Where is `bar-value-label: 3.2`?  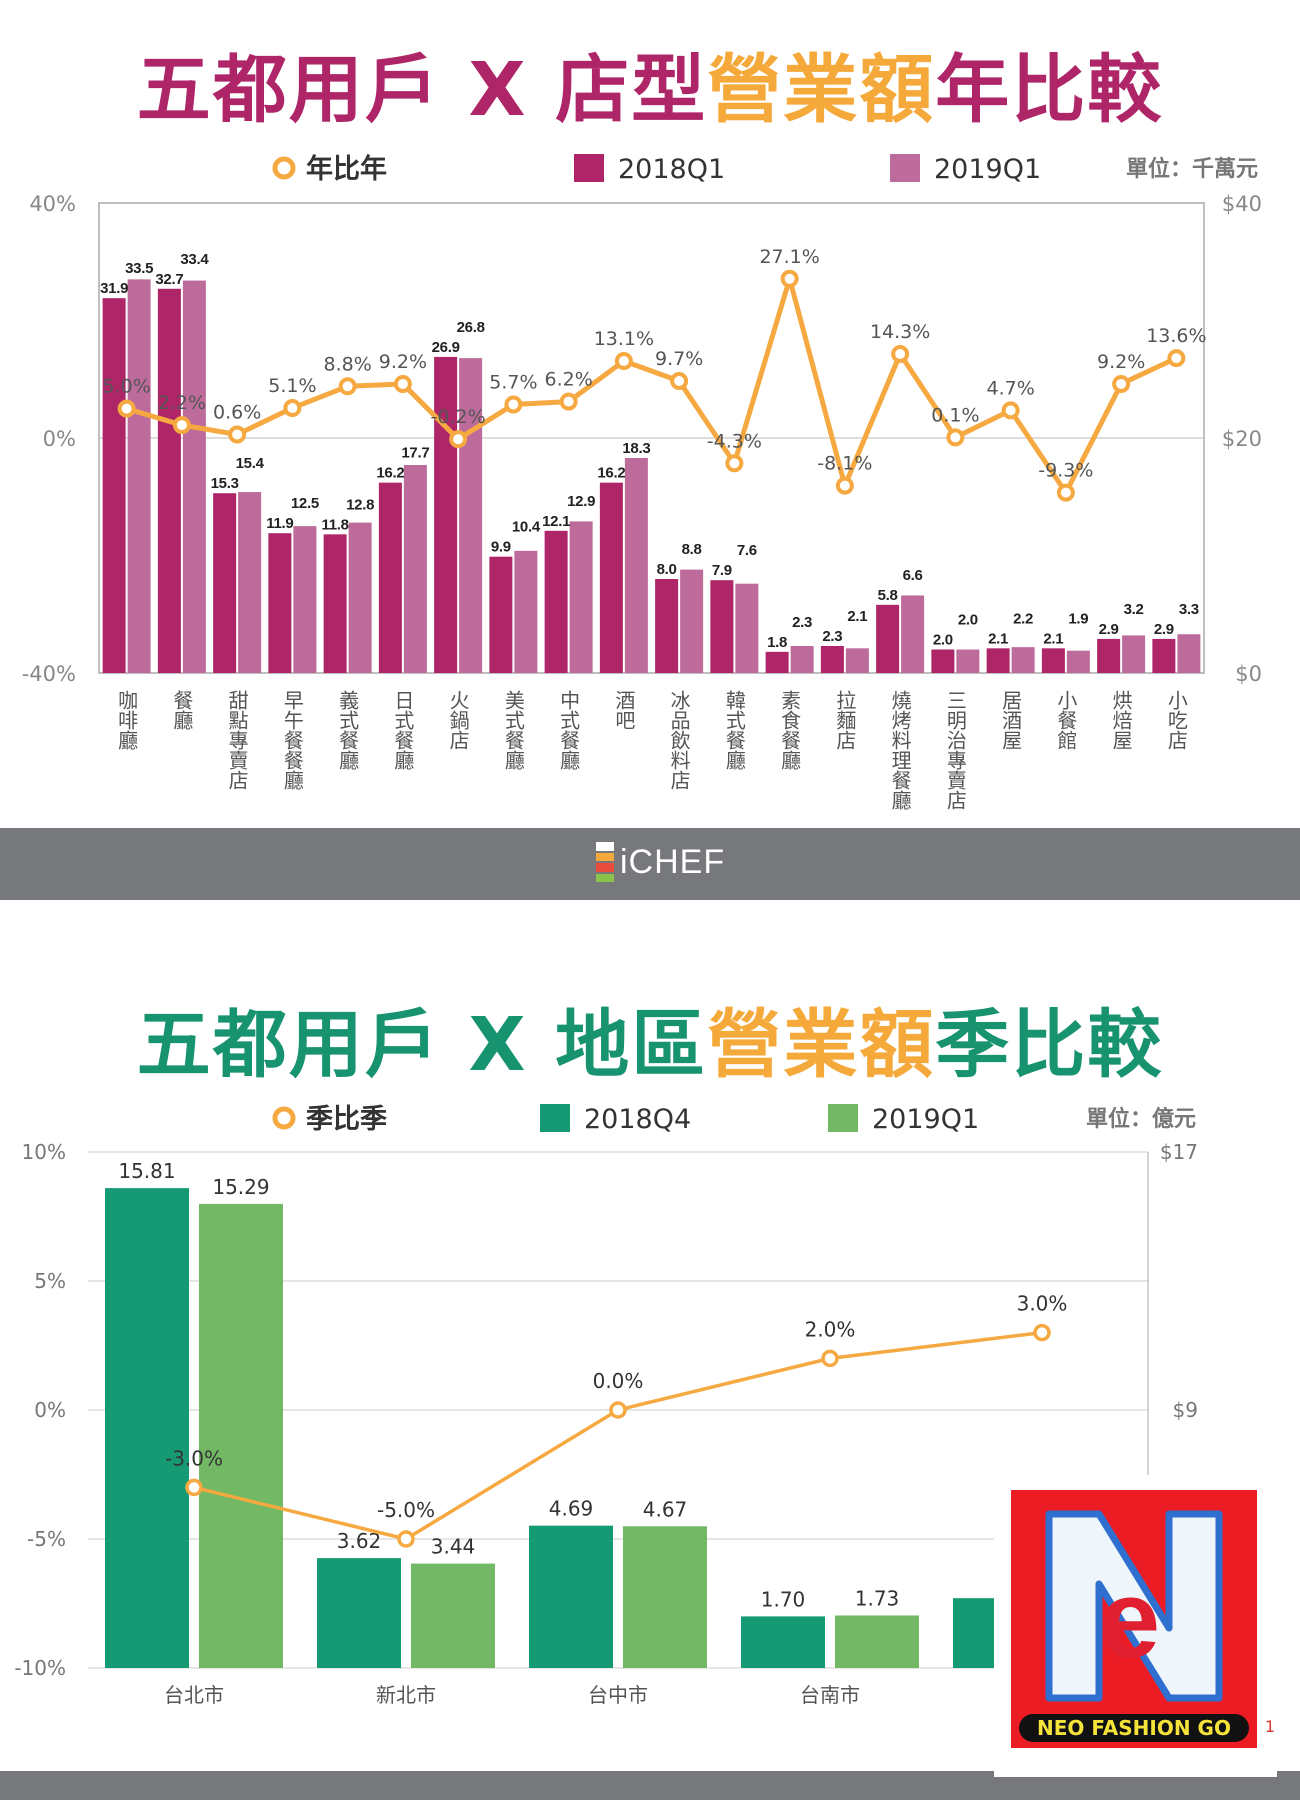 bar-value-label: 3.2 is located at coordinates (1134, 609).